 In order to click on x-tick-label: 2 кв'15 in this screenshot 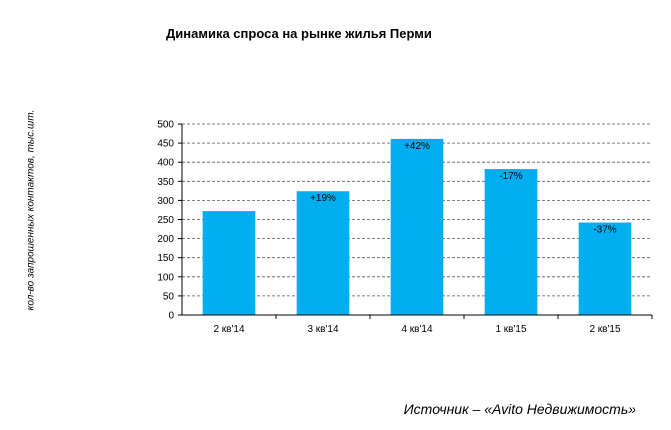, I will do `click(604, 329)`.